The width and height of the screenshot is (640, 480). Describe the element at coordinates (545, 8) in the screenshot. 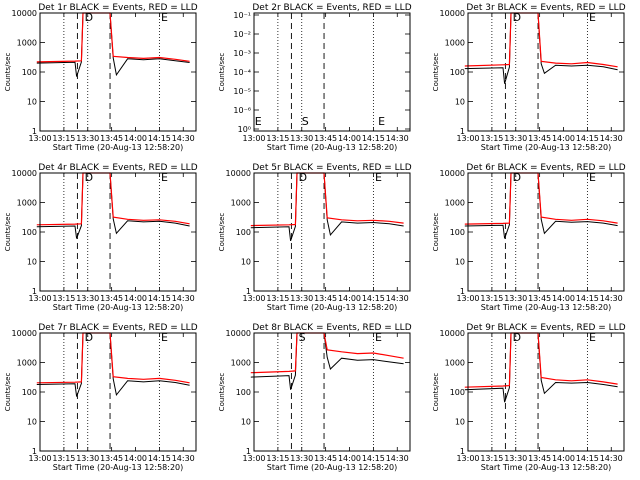

I see `panel-title: Det 3r BLACK = Events, RED = LLD` at that location.